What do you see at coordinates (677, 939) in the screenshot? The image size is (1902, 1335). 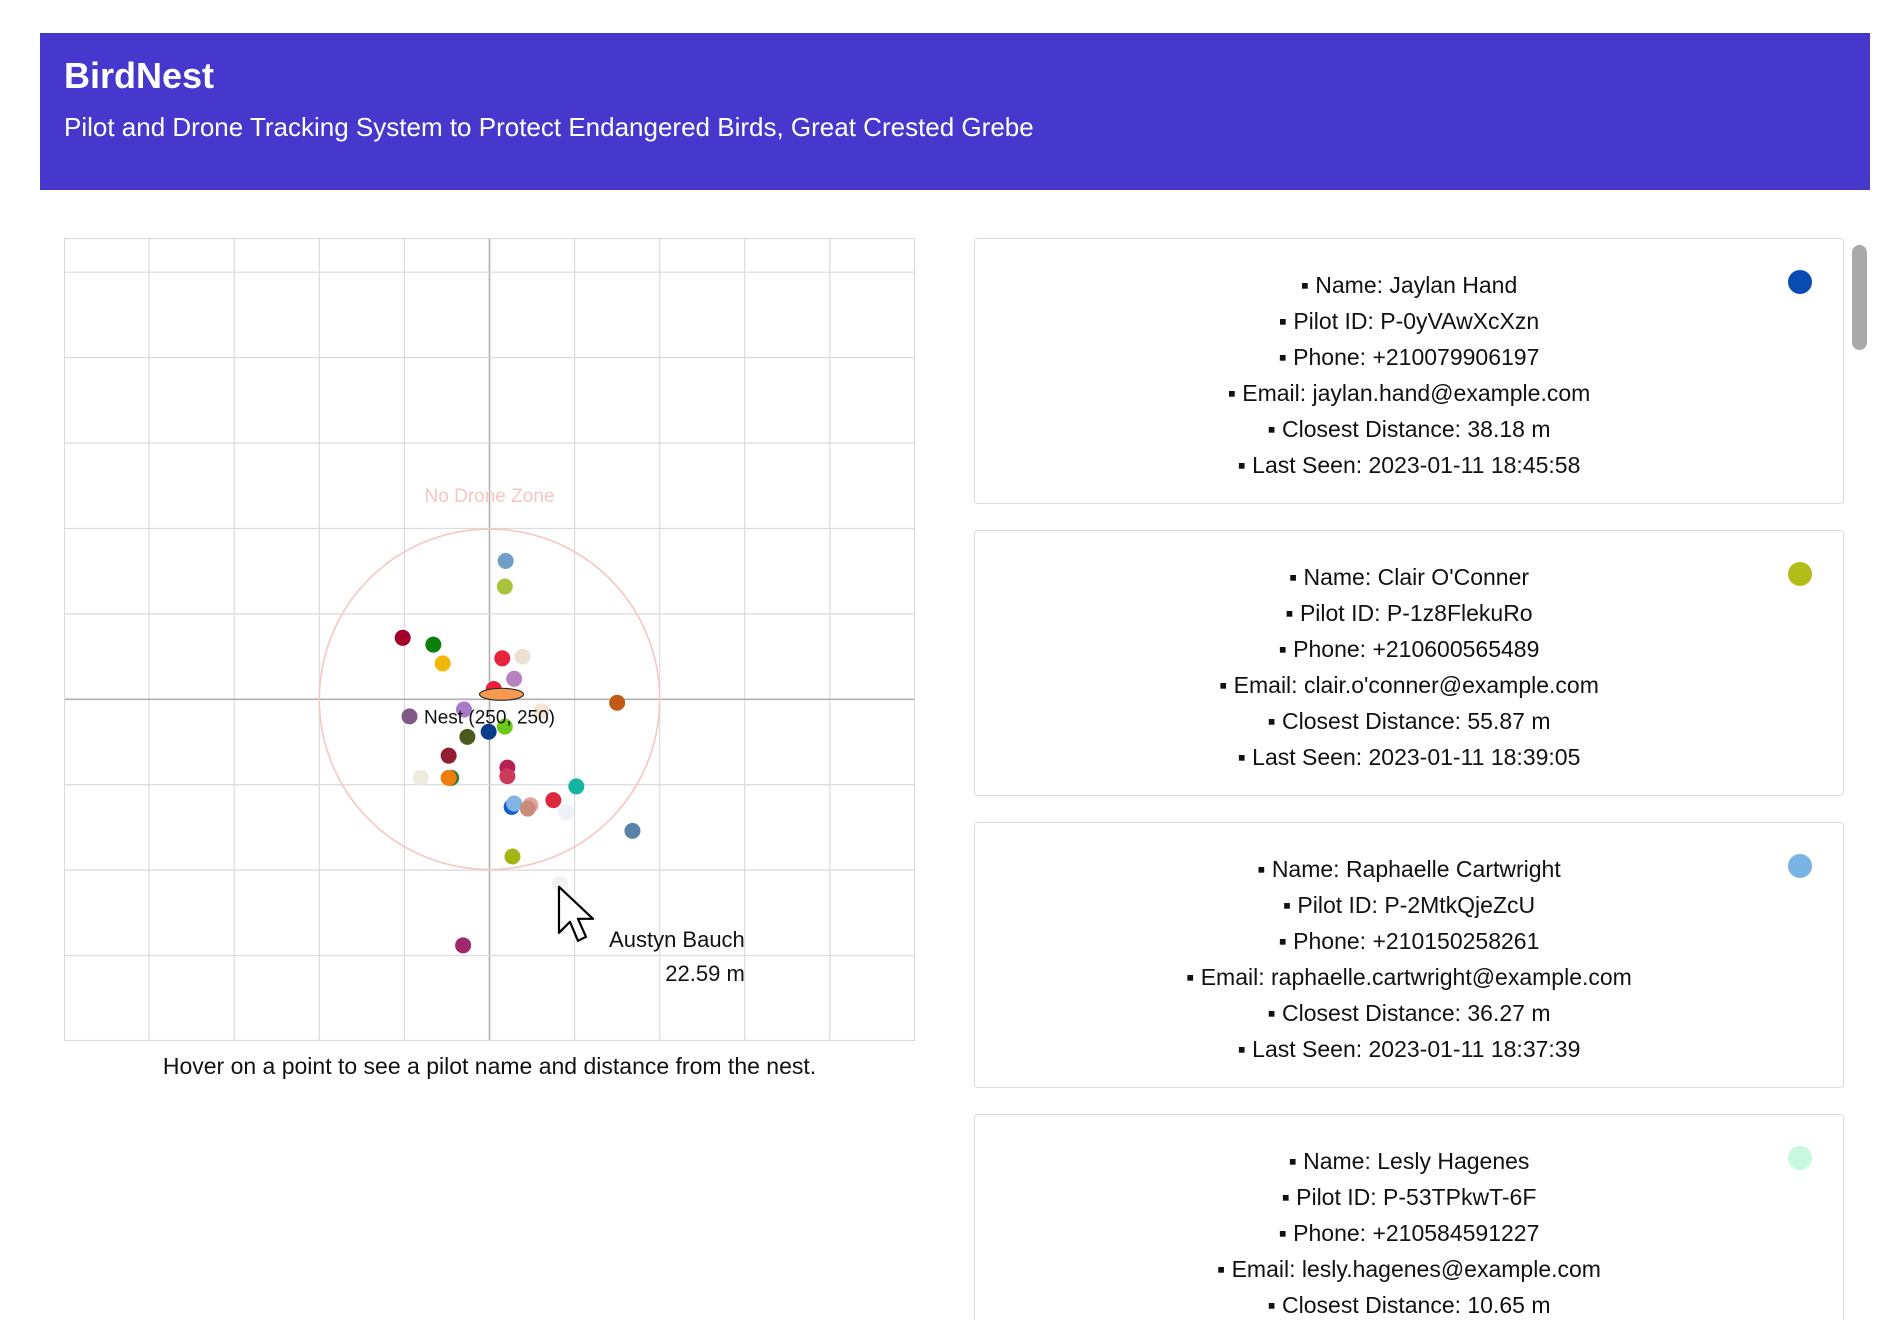 I see `tooltip-pilot-name: Austyn Bauch` at bounding box center [677, 939].